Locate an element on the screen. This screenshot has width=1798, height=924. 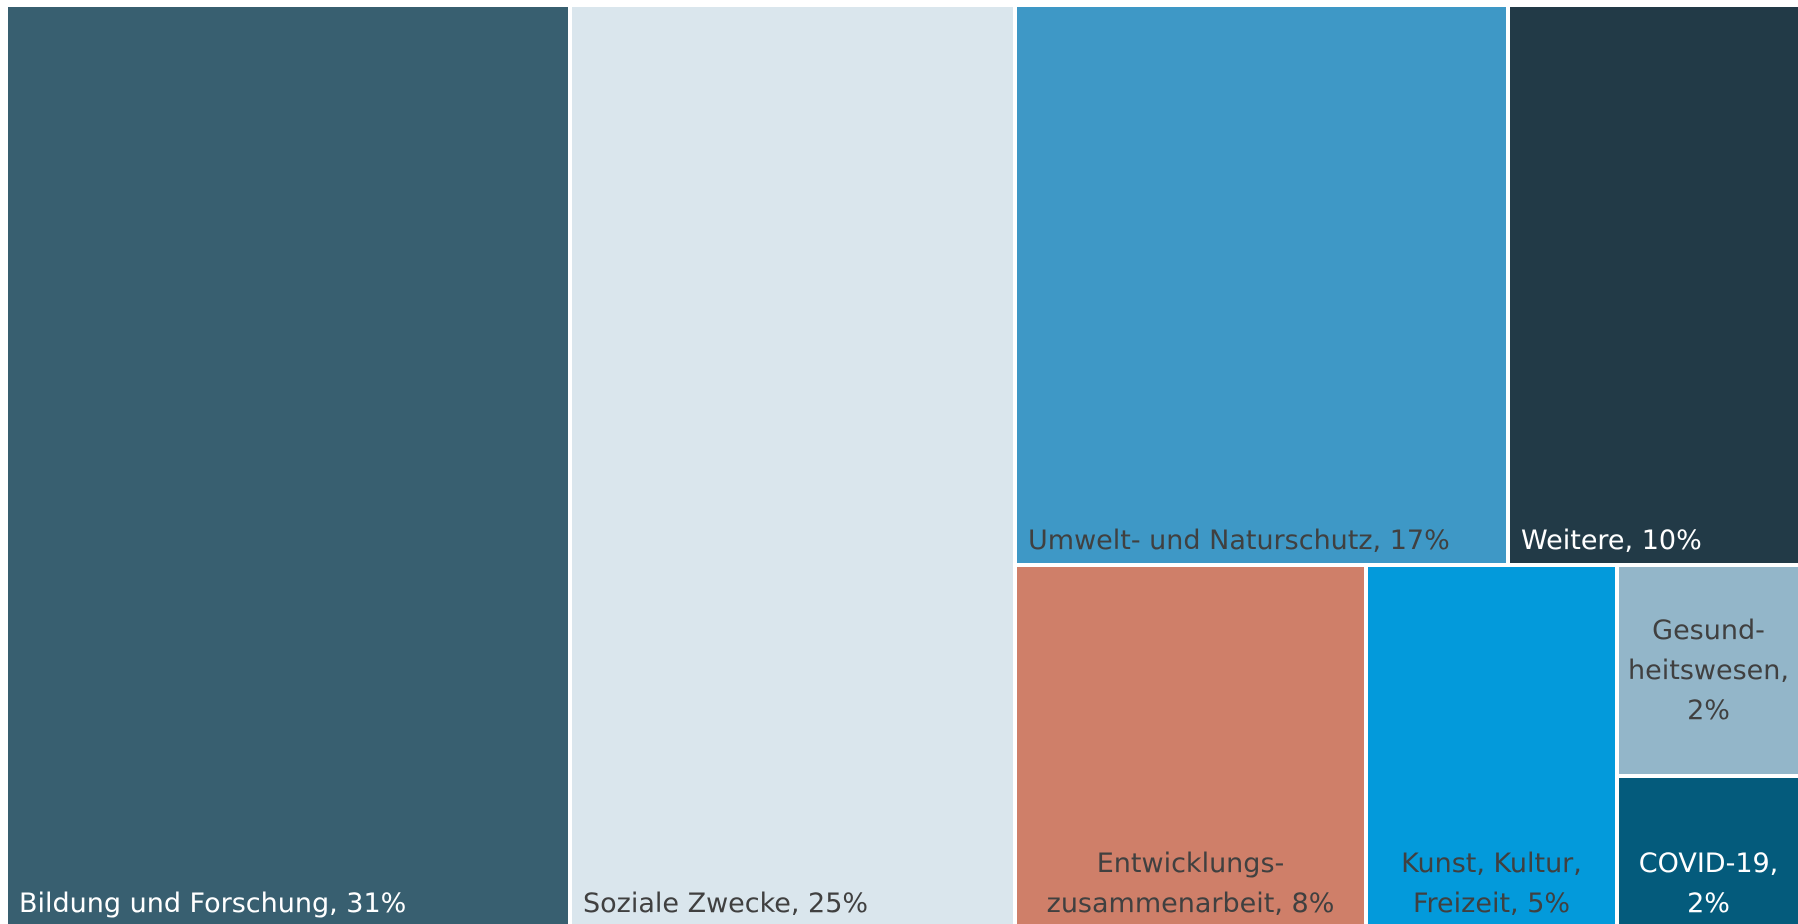
tile-label: Bildung und Forschung, 31% is located at coordinates (213, 903).